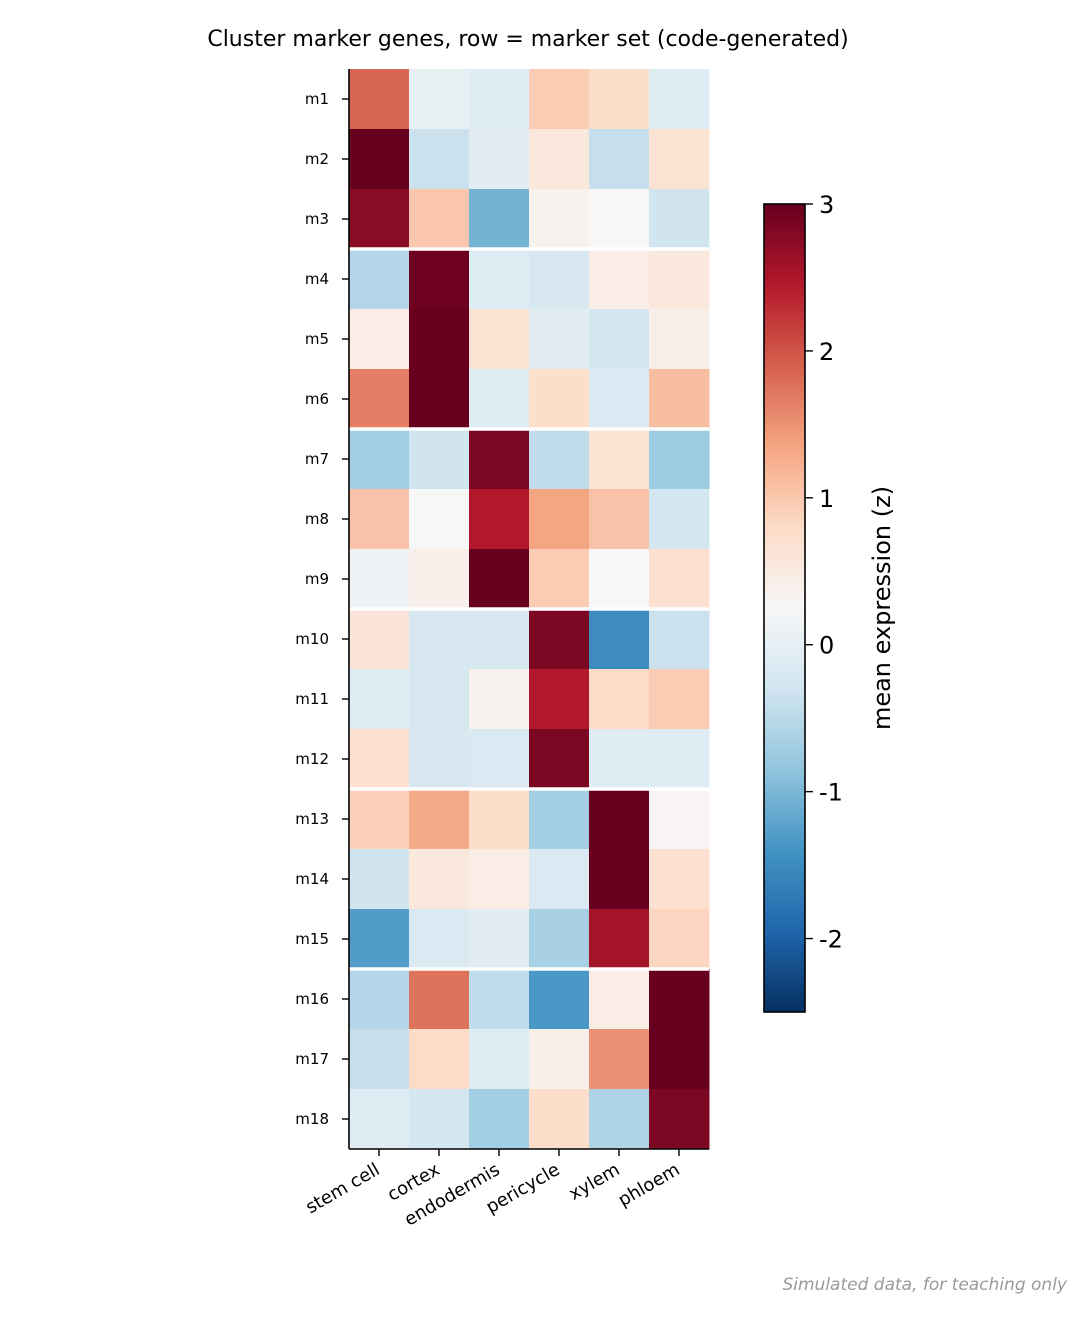 The width and height of the screenshot is (1088, 1317). Describe the element at coordinates (826, 205) in the screenshot. I see `colorbar-tick-label: 3` at that location.